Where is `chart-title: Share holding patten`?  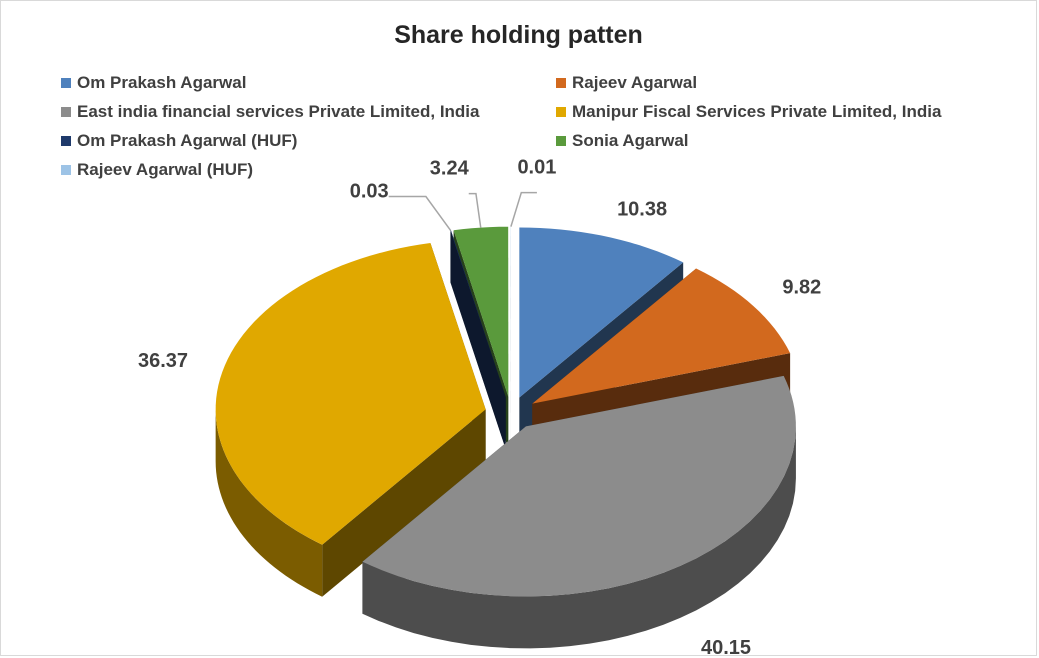 chart-title: Share holding patten is located at coordinates (518, 35).